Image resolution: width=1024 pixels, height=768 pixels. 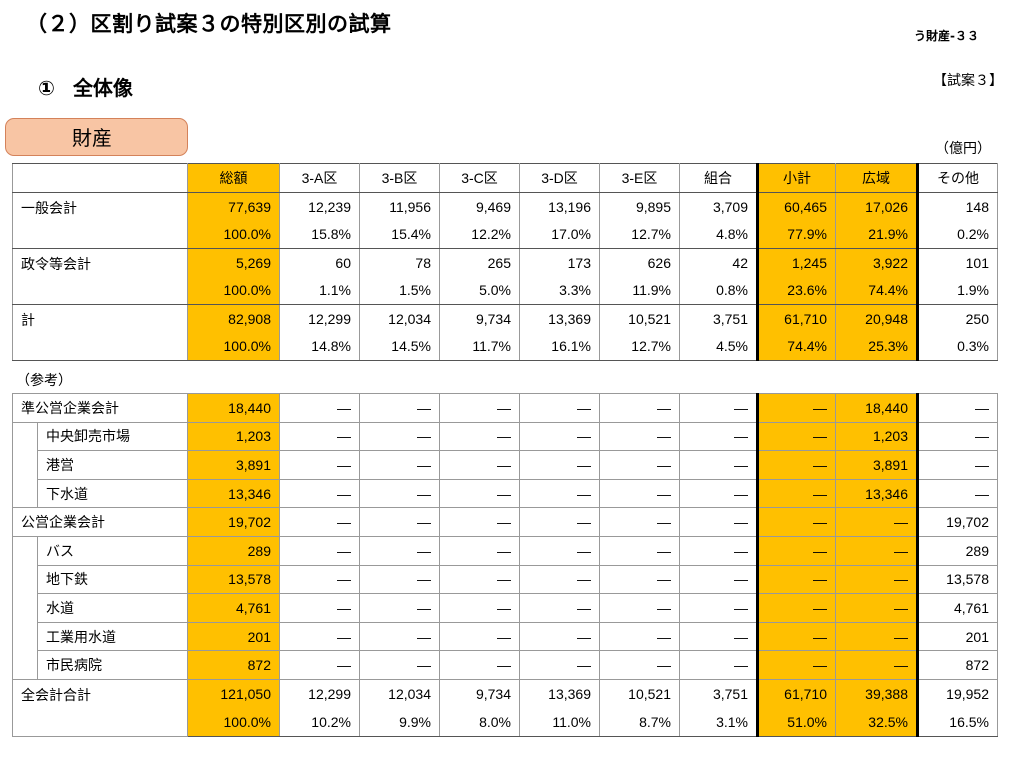 What do you see at coordinates (957, 693) in the screenshot?
I see `value-cell: 19,952` at bounding box center [957, 693].